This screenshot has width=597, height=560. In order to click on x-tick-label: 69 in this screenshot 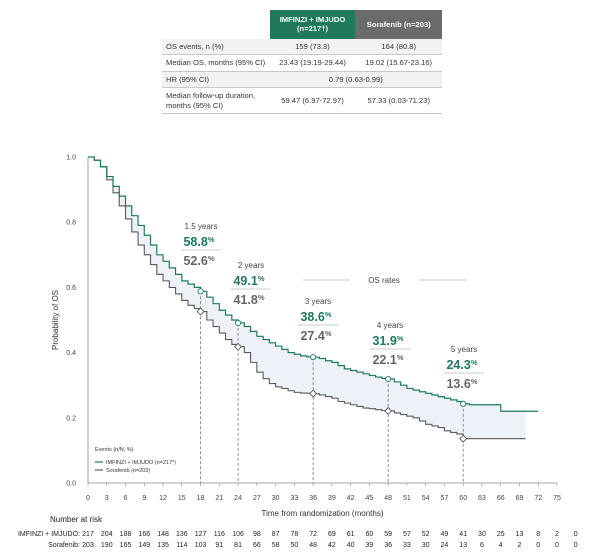, I will do `click(520, 498)`.